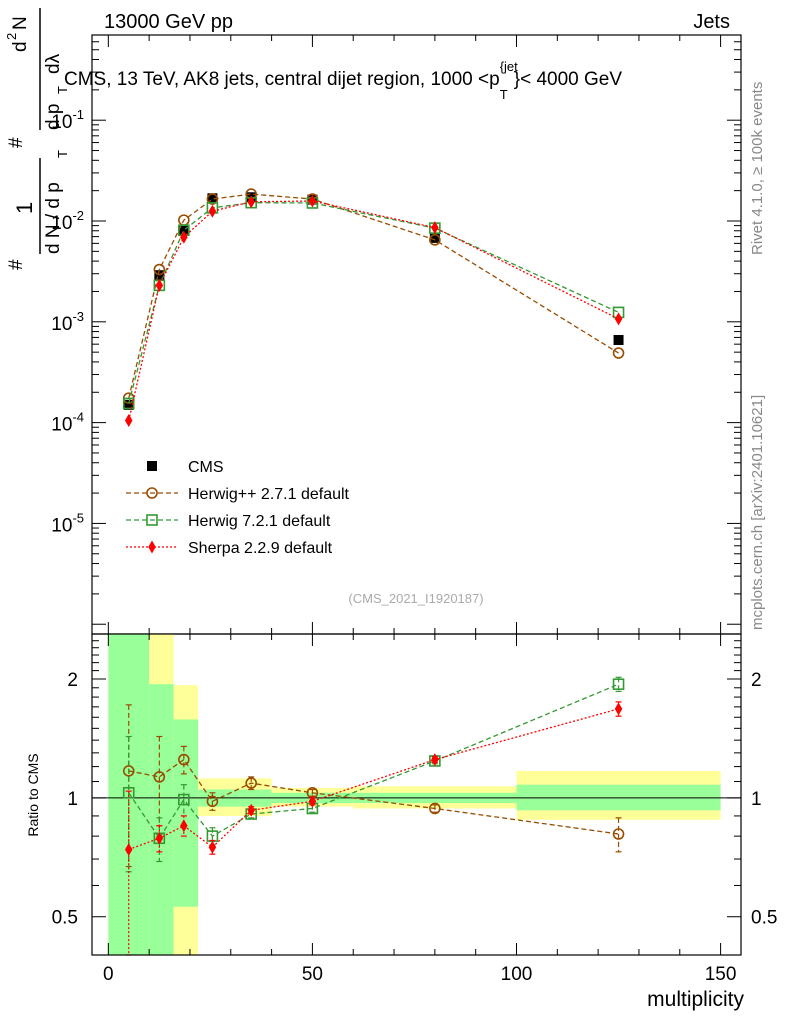 This screenshot has height=1029, width=786. Describe the element at coordinates (504, 94) in the screenshot. I see `plot-title-sub: T` at that location.